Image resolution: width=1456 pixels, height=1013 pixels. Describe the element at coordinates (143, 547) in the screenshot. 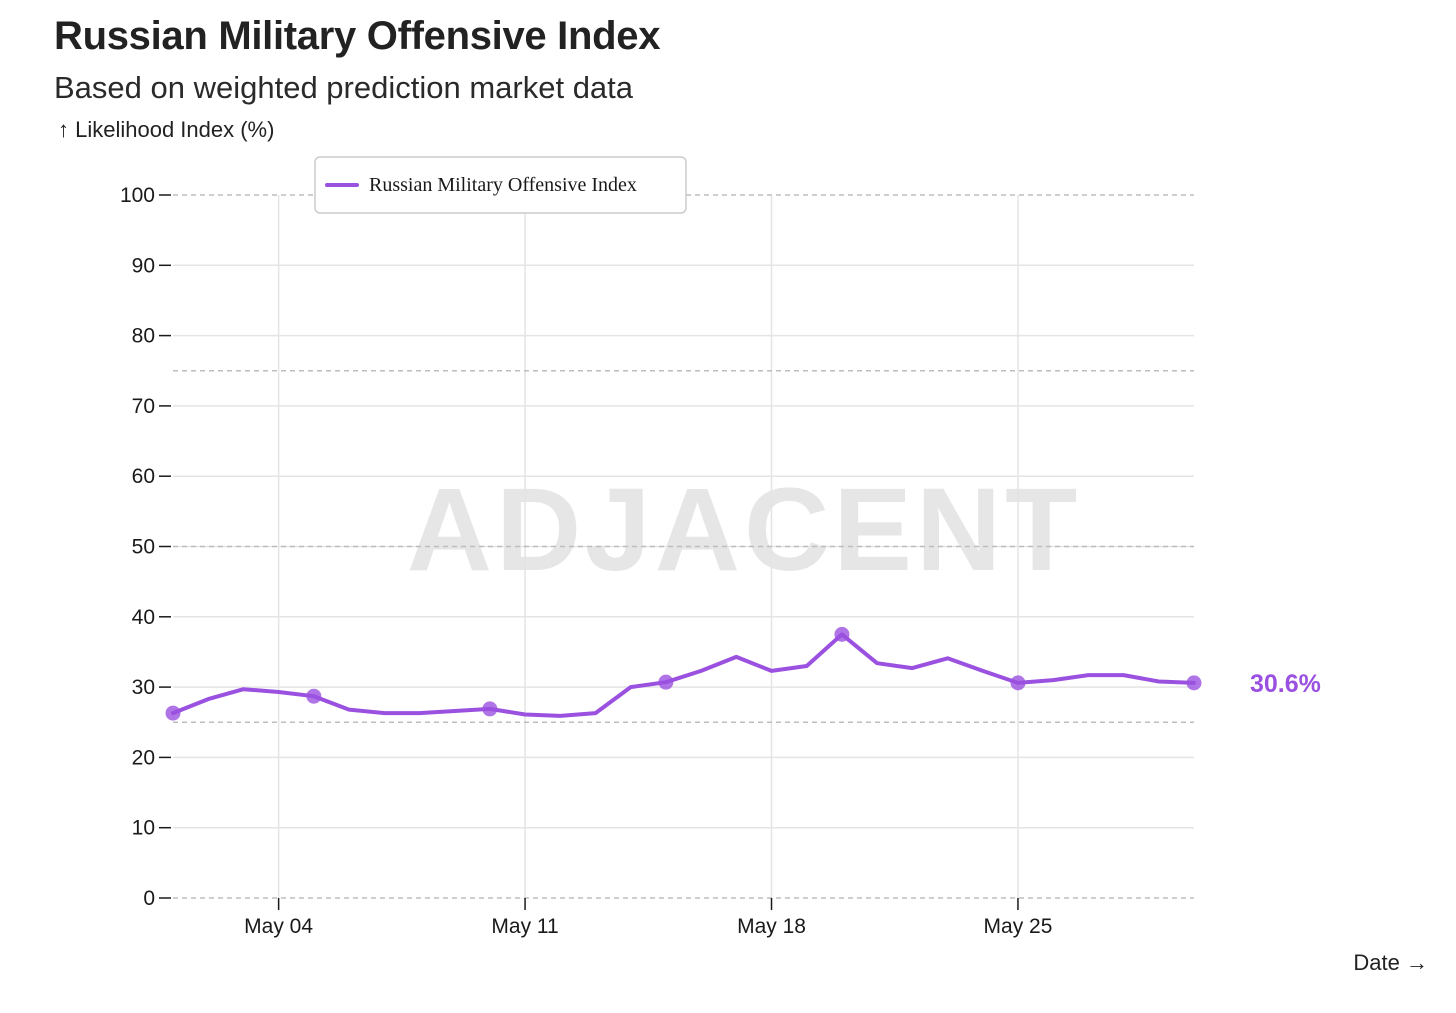

I see `y-tick-label-50: 50` at that location.